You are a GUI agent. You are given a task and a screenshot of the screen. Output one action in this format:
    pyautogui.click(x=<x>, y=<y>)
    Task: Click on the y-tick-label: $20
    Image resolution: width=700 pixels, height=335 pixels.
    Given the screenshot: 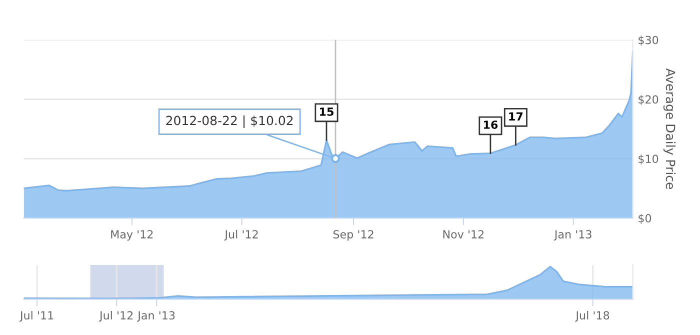 What is the action you would take?
    pyautogui.click(x=648, y=100)
    